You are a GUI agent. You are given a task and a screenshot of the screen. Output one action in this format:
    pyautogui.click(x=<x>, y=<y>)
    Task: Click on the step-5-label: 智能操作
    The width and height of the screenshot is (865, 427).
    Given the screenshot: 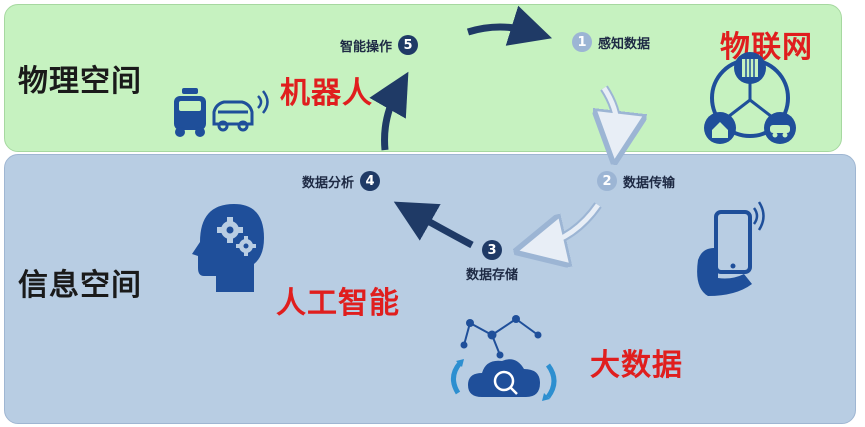 What is the action you would take?
    pyautogui.click(x=366, y=47)
    